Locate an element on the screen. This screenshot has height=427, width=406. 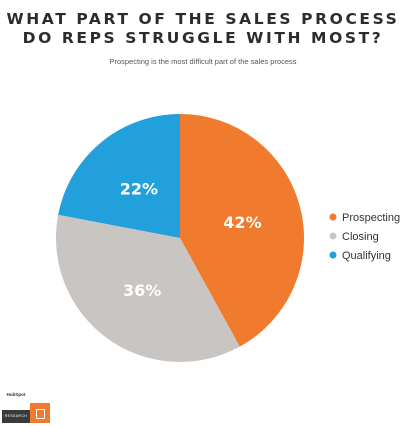
slice-label-closing: 36% is located at coordinates (142, 290).